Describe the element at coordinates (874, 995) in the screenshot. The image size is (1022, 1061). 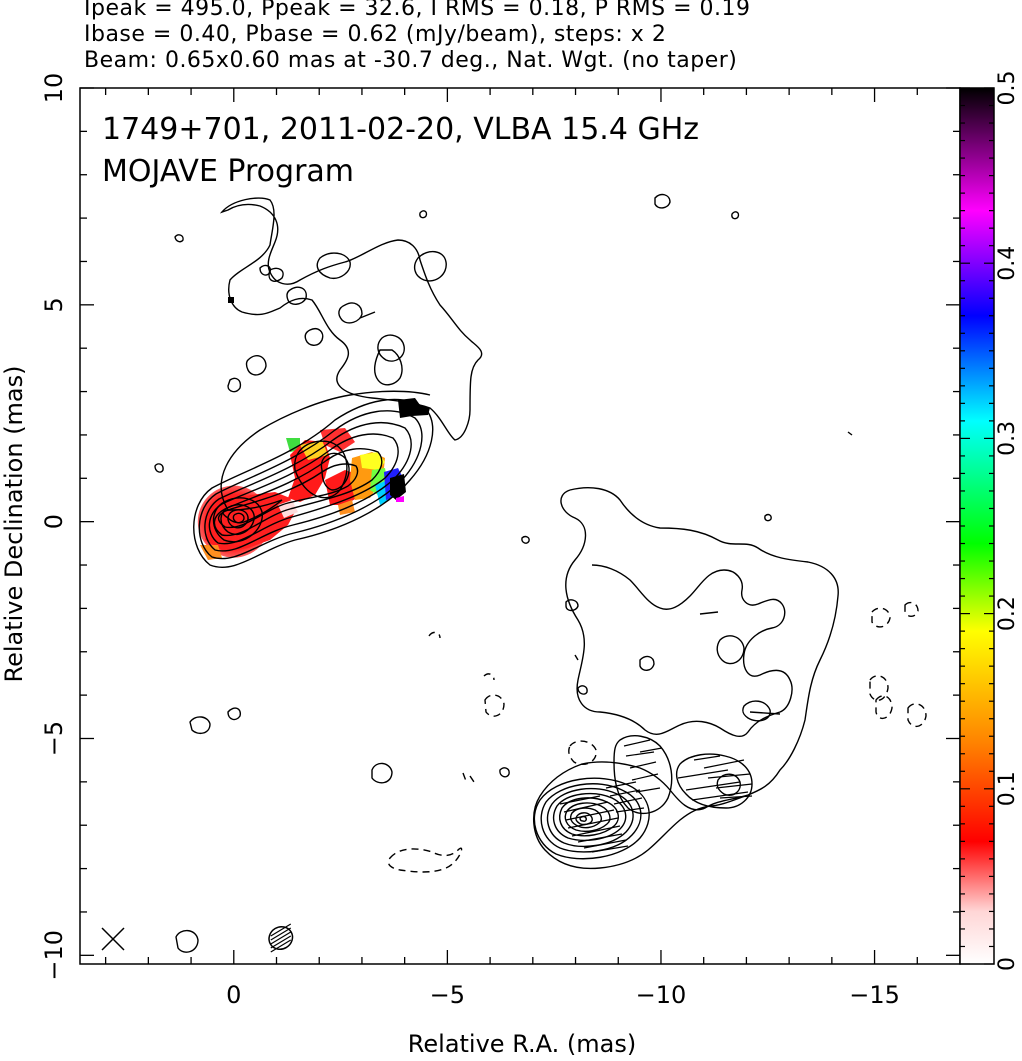
I see `x-tick-label: −15` at that location.